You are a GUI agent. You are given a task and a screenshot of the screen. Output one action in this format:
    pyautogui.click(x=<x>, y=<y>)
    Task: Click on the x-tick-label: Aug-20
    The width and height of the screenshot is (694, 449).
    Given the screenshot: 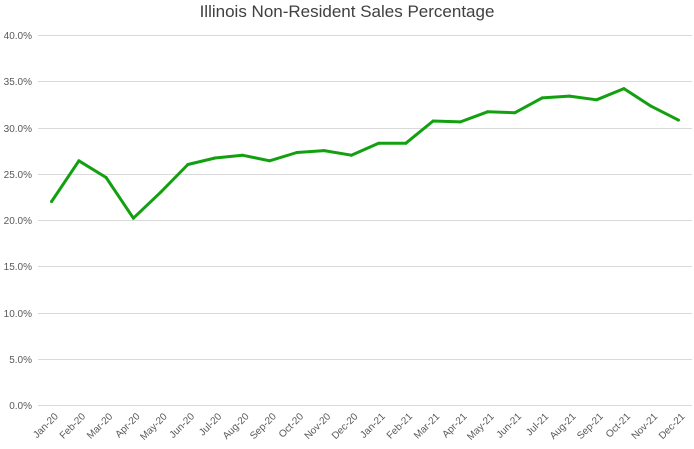 What is the action you would take?
    pyautogui.click(x=236, y=426)
    